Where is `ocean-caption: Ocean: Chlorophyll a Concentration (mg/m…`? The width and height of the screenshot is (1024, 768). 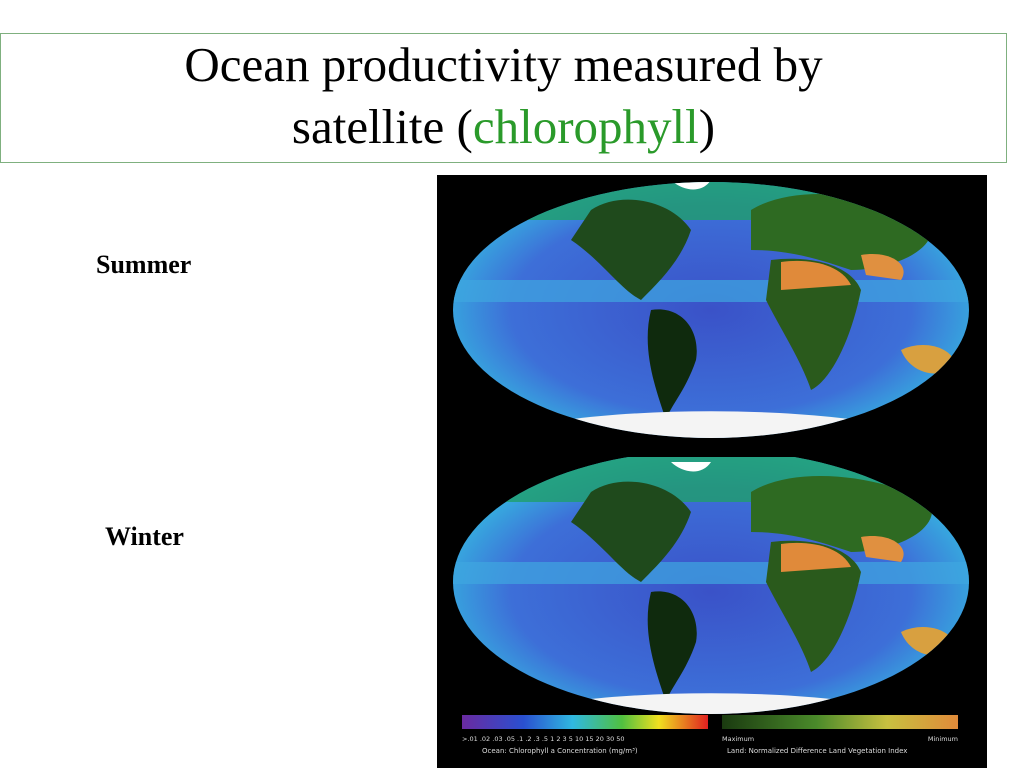
ocean-caption: Ocean: Chlorophyll a Concentration (mg/m… is located at coordinates (560, 751).